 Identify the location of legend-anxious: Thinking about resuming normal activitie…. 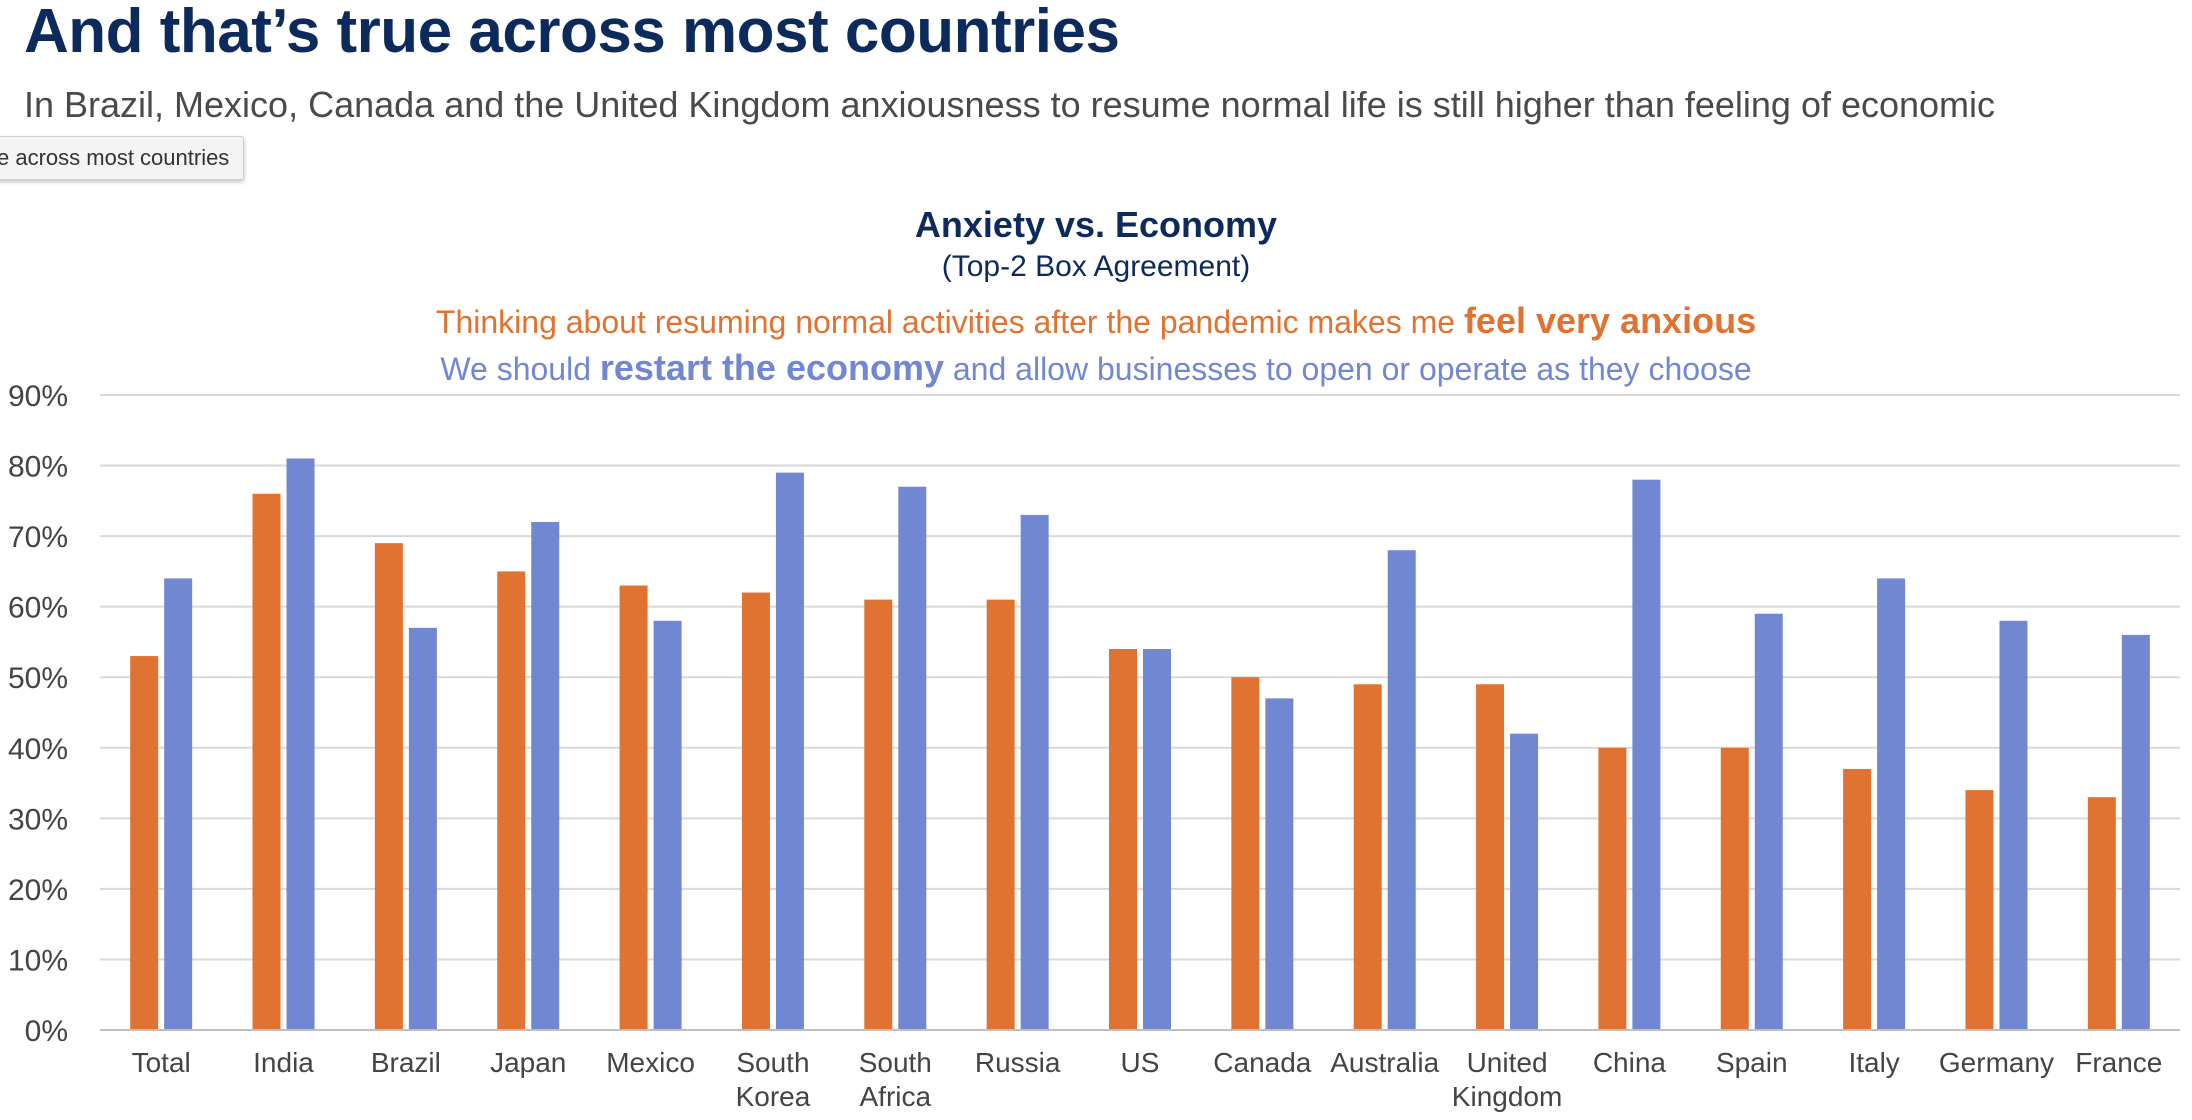
(1096, 321).